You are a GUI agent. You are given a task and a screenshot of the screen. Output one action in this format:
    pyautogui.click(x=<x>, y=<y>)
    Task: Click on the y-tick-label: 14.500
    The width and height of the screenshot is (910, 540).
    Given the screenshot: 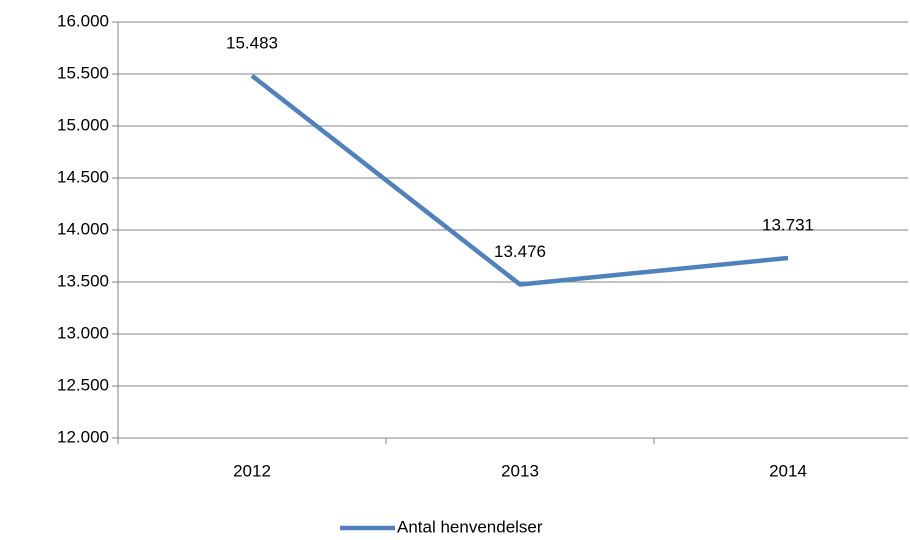 What is the action you would take?
    pyautogui.click(x=83, y=176)
    